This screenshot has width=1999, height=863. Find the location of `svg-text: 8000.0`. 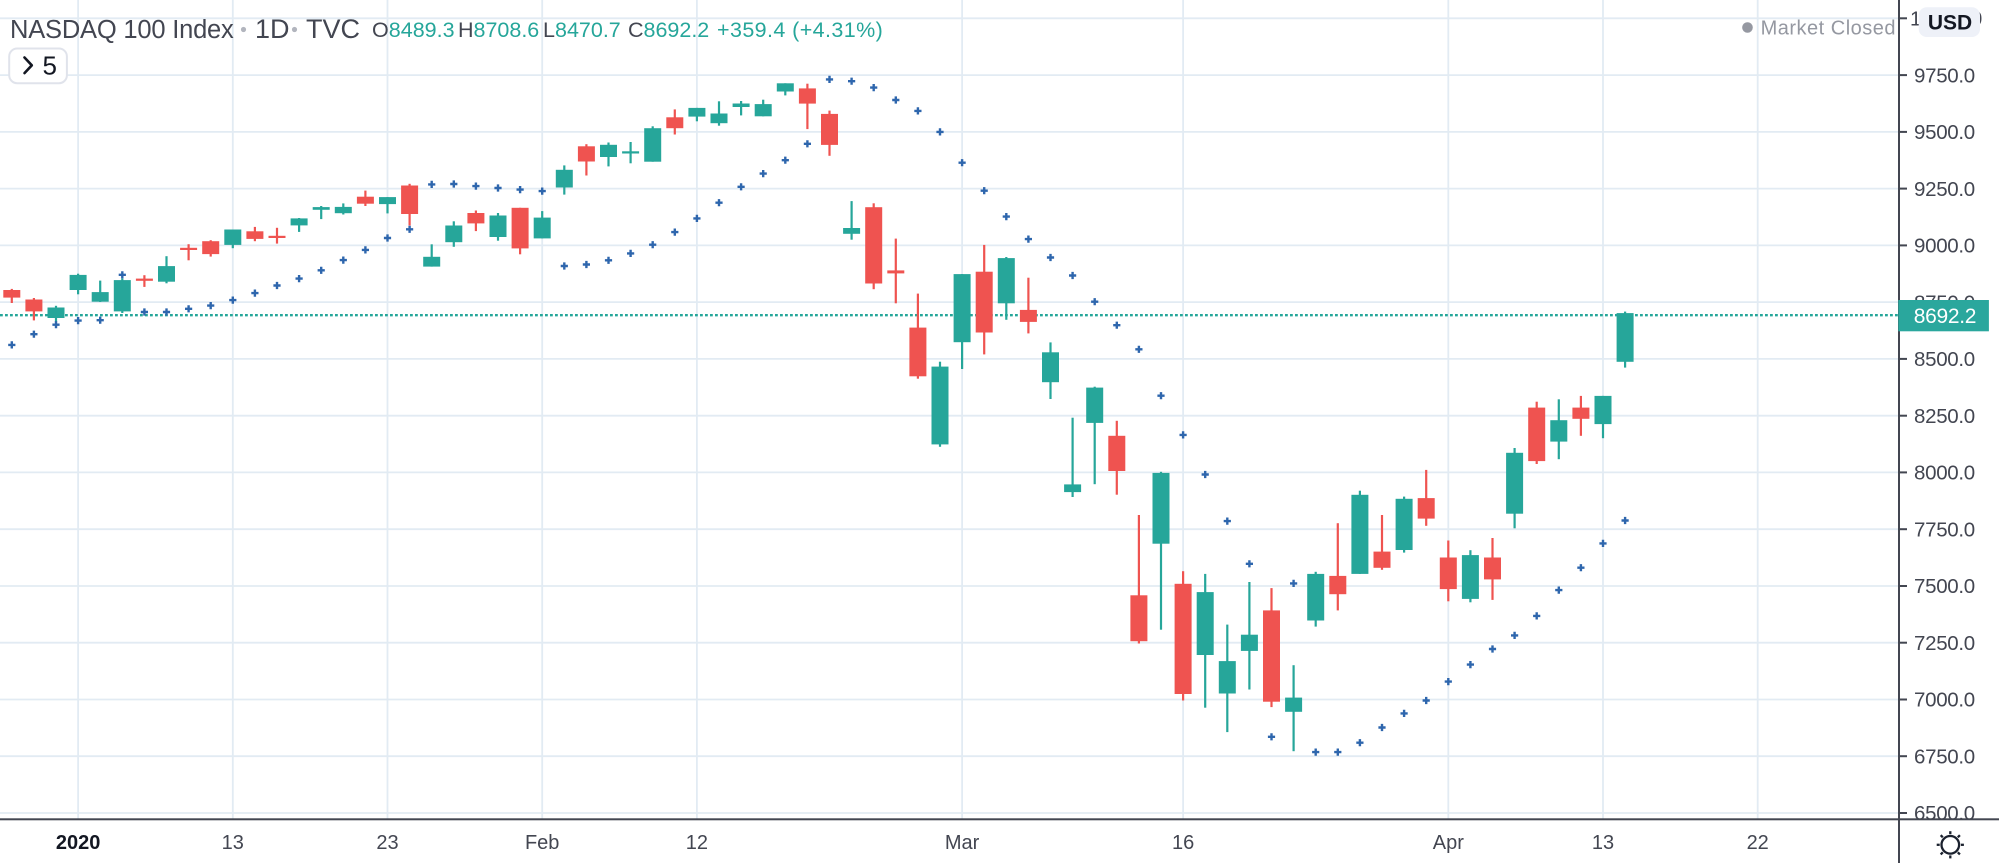

svg-text: 8000.0 is located at coordinates (1944, 473).